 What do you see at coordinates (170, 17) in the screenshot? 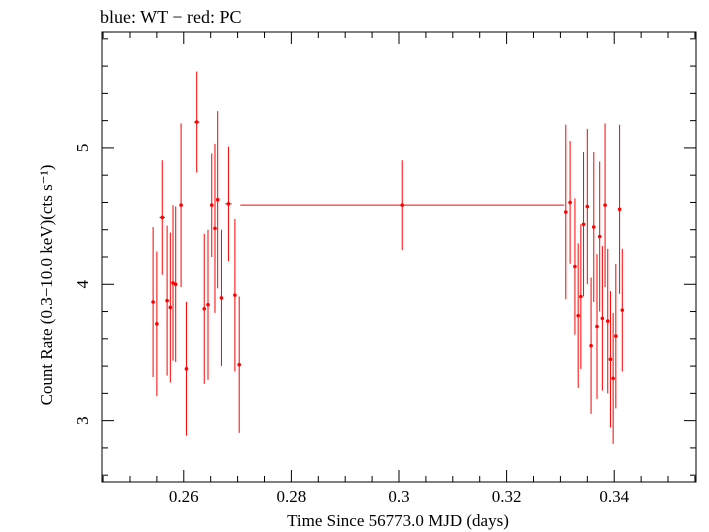
I see `chart-title: blue: WT − red: PC` at bounding box center [170, 17].